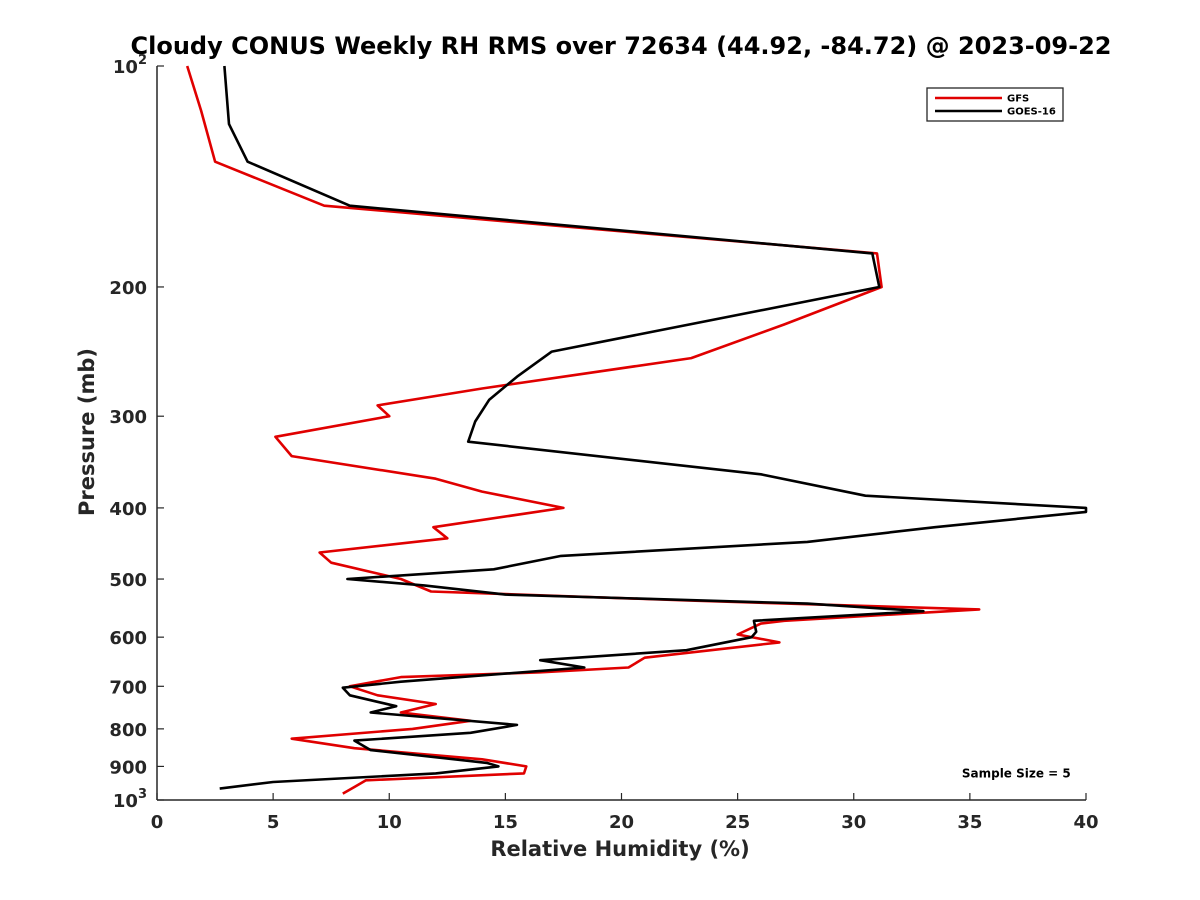  What do you see at coordinates (969, 822) in the screenshot?
I see `x-tick-label: 35` at bounding box center [969, 822].